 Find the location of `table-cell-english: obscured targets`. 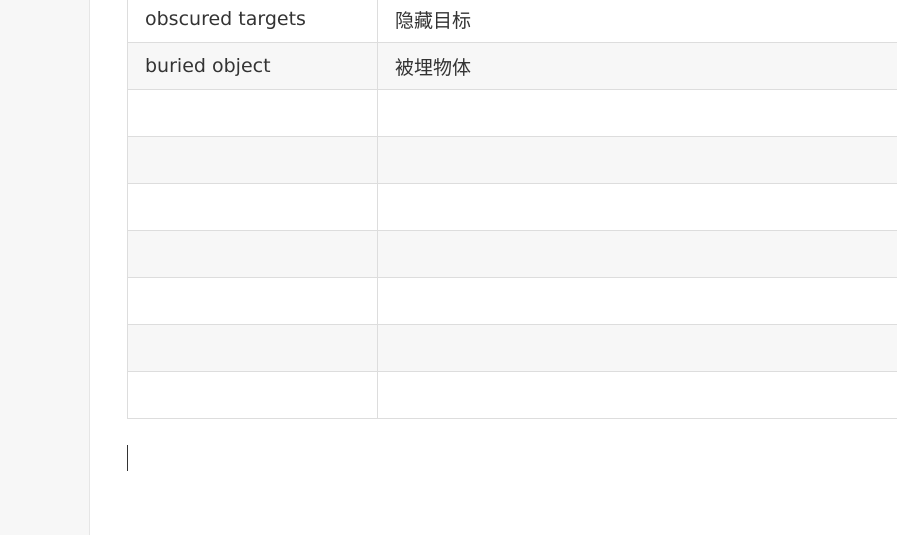

table-cell-english: obscured targets is located at coordinates (252, 21).